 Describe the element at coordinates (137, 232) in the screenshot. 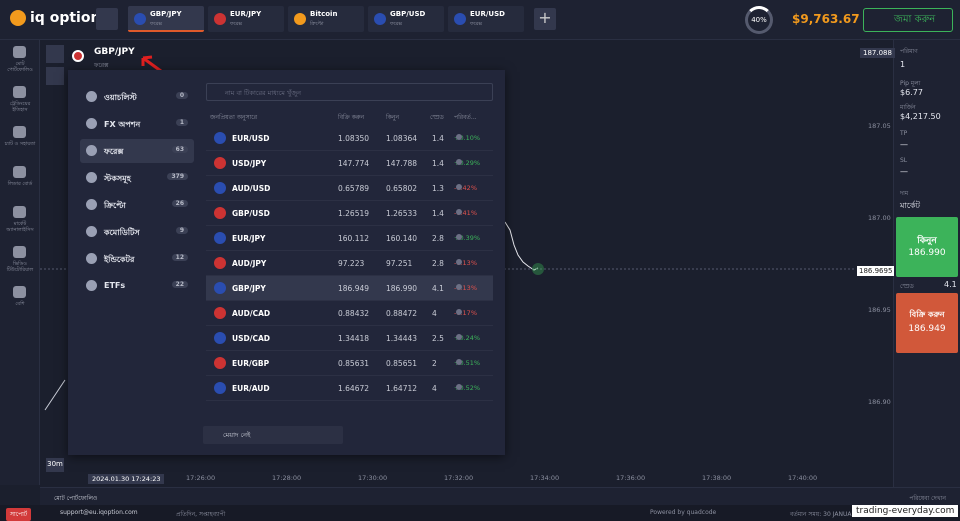

I see `category: কমোডিটিস 9` at that location.